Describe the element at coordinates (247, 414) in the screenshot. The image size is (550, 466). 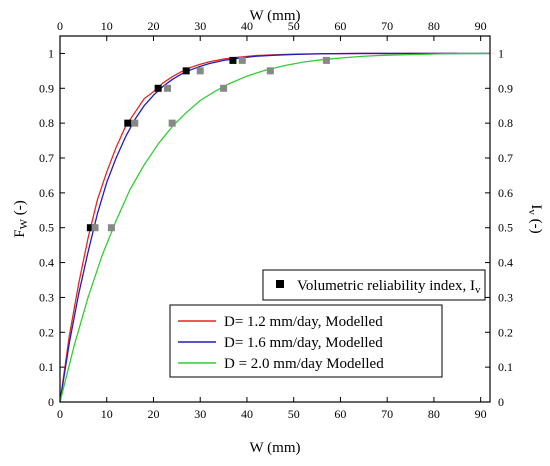
I see `bottom-tick-label: 40` at that location.